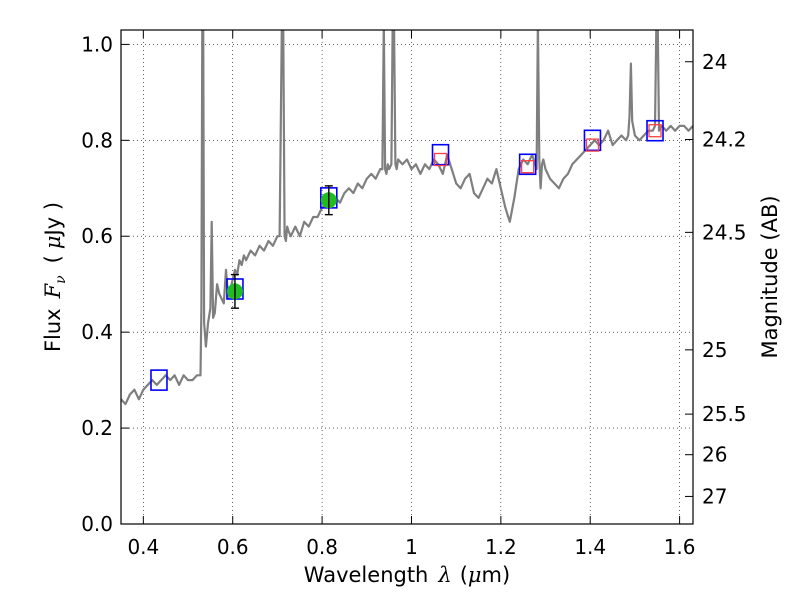 This screenshot has height=600, width=800. I want to click on y-tick-label: 0.0, so click(97, 524).